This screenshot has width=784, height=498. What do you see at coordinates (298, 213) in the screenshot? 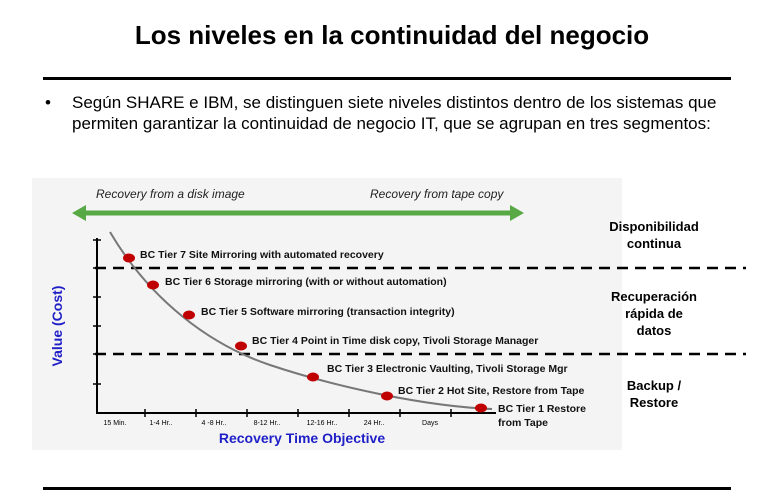
I see `recovery-arrow` at bounding box center [298, 213].